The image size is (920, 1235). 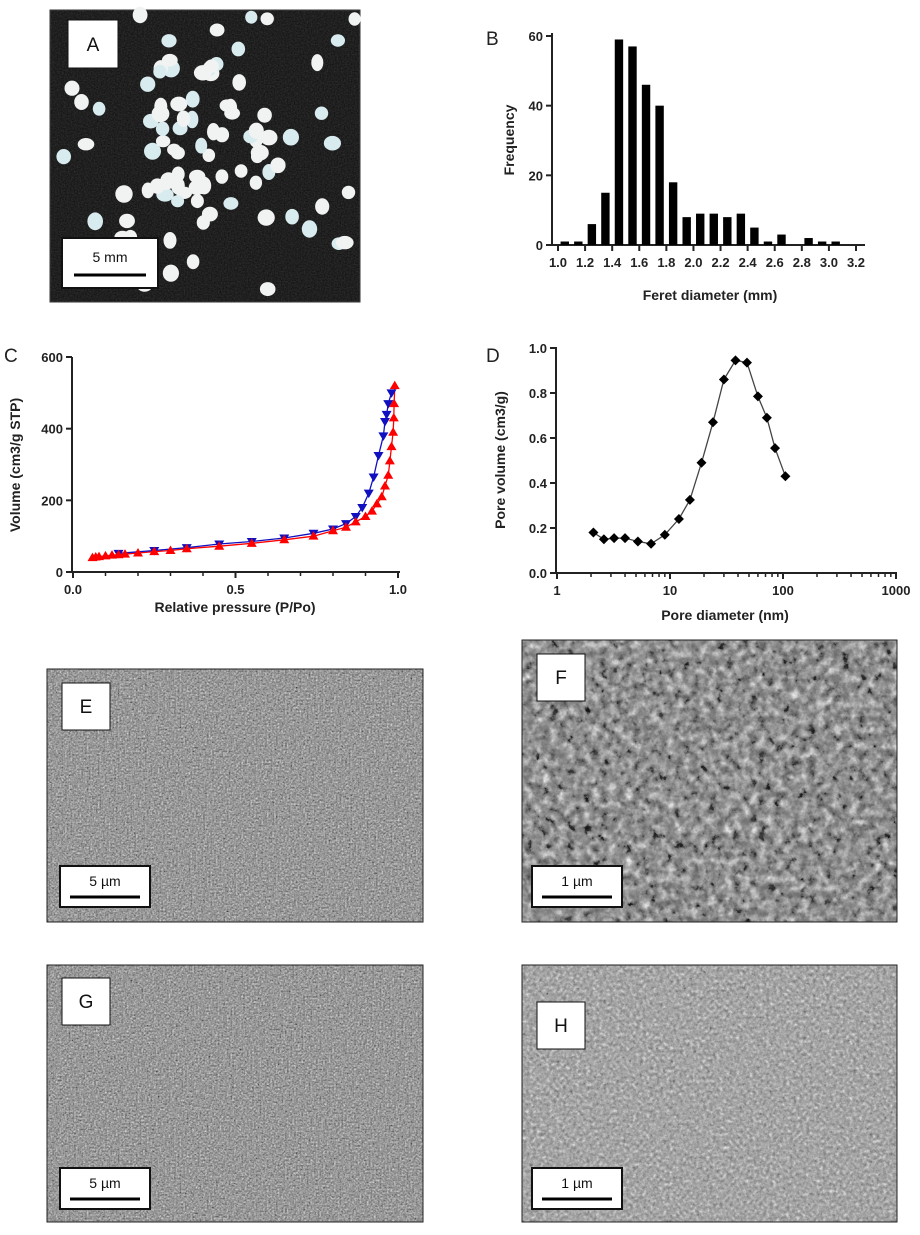 What do you see at coordinates (576, 881) in the screenshot?
I see `panel-f-scale-text: 1 µm` at bounding box center [576, 881].